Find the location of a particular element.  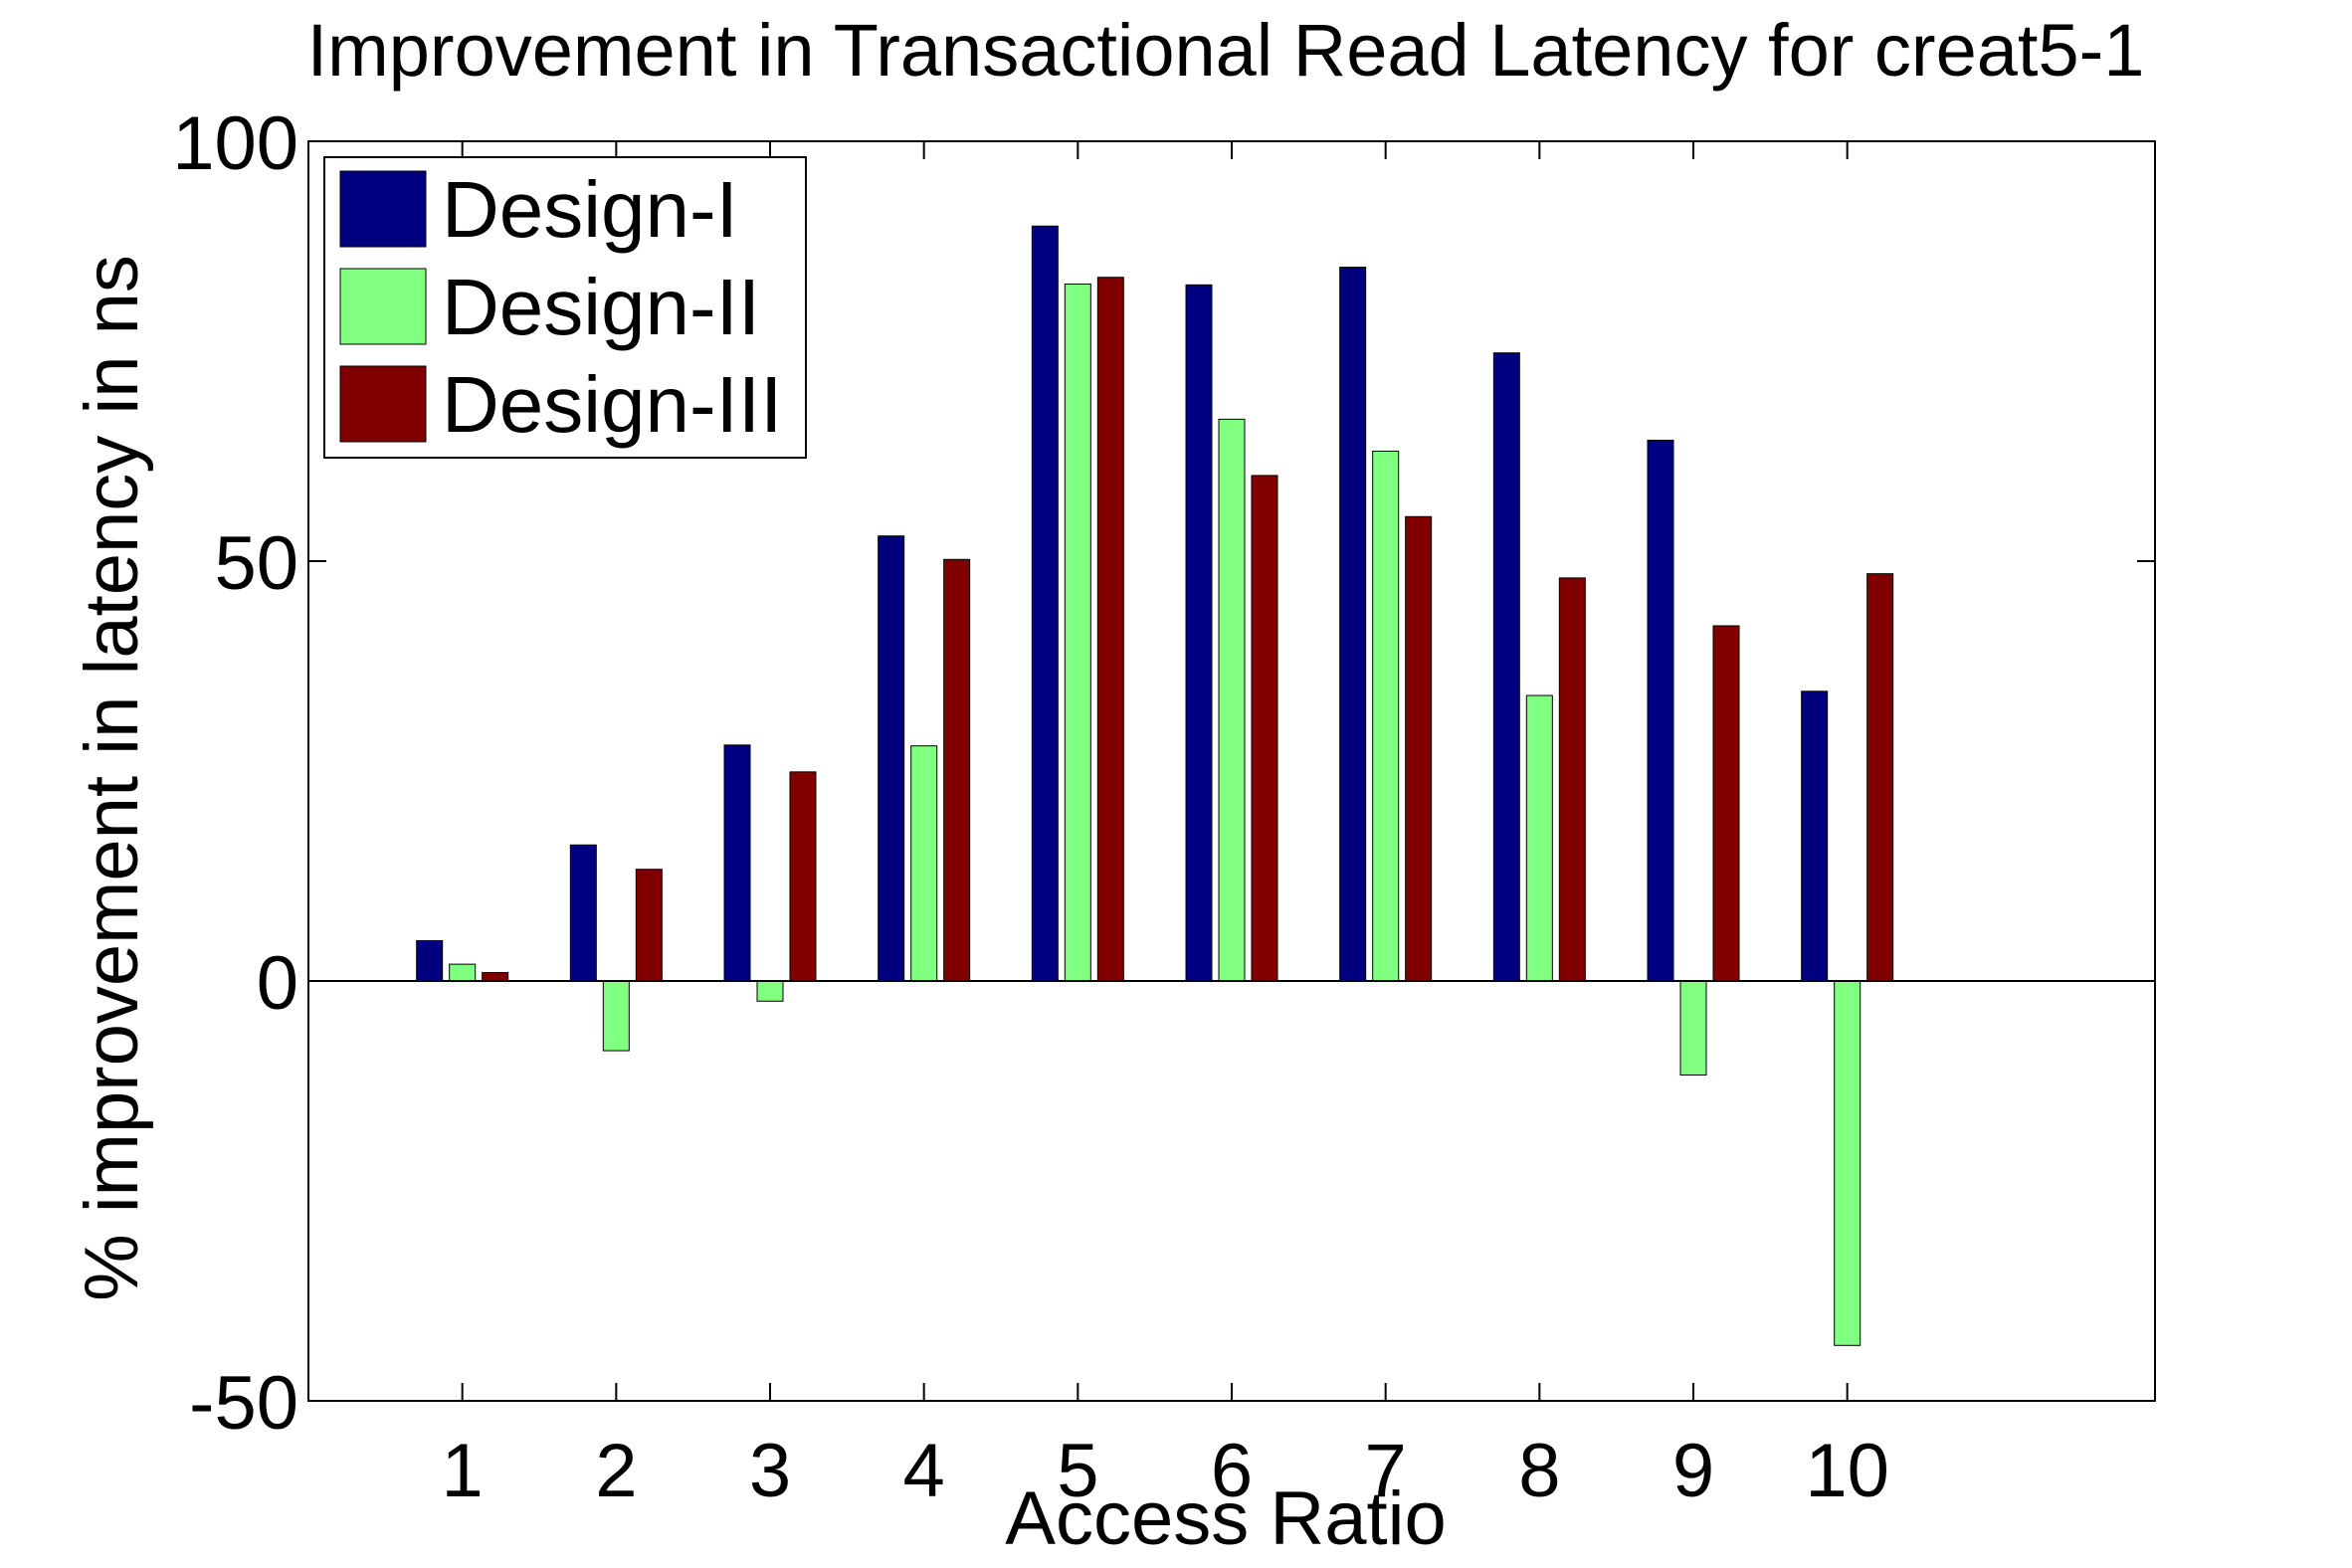

x-tick-label-4: 4 is located at coordinates (924, 1471).